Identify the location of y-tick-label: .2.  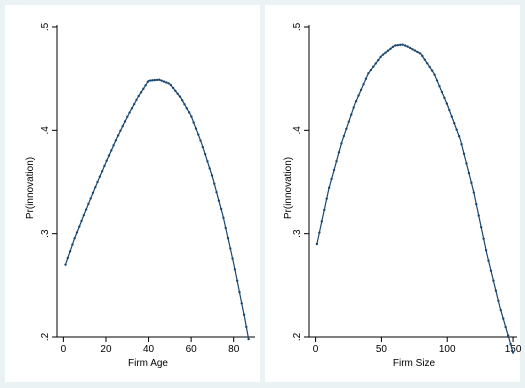
(297, 336).